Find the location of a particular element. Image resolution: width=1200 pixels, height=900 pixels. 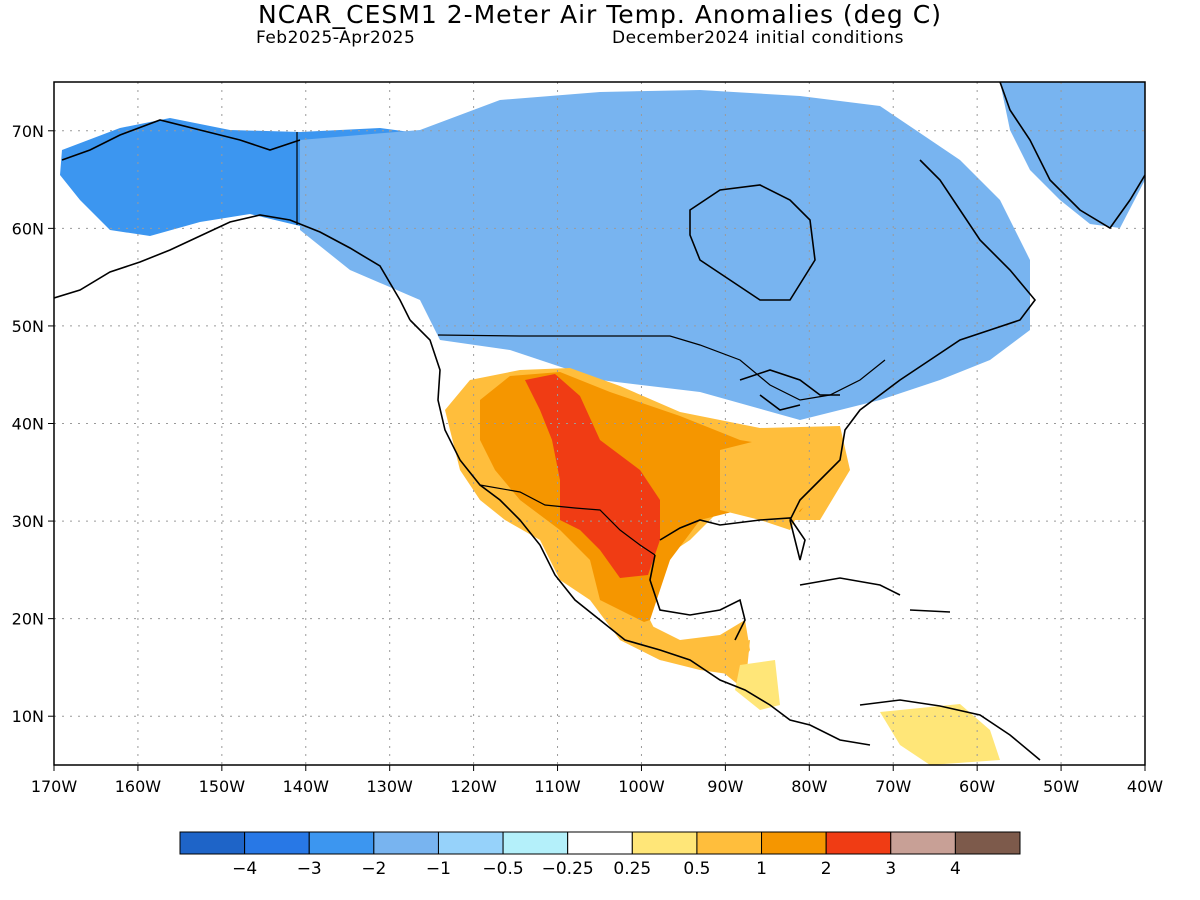

region-caribbean-warm is located at coordinates (940, 734).